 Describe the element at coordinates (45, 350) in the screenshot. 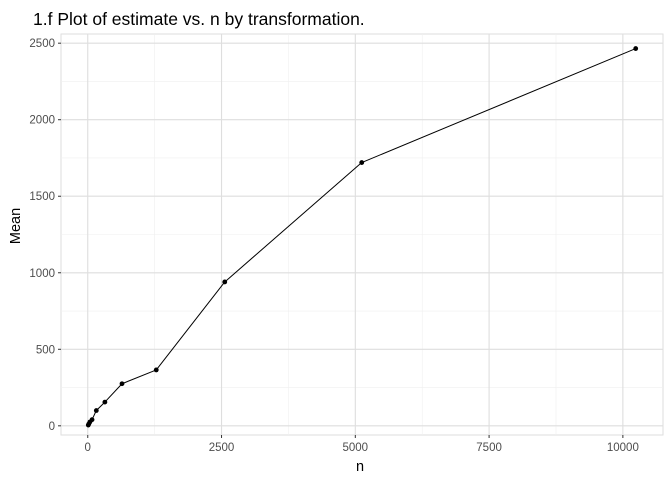

I see `y-tick-label: 500` at that location.